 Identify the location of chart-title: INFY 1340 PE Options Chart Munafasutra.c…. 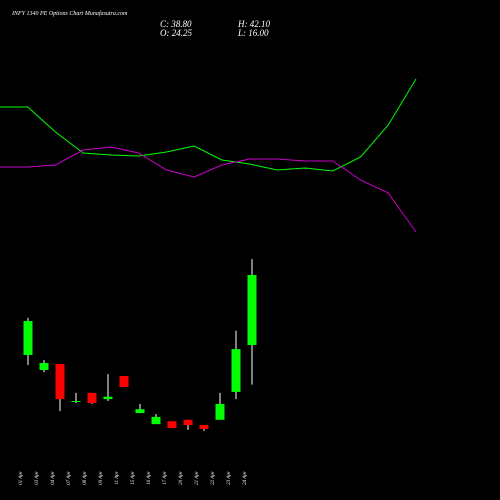
(69, 13).